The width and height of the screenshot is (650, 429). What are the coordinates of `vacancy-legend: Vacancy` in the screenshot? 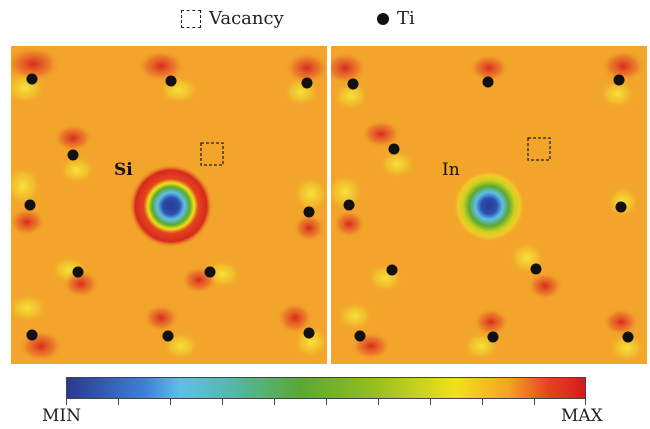 It's located at (232, 18).